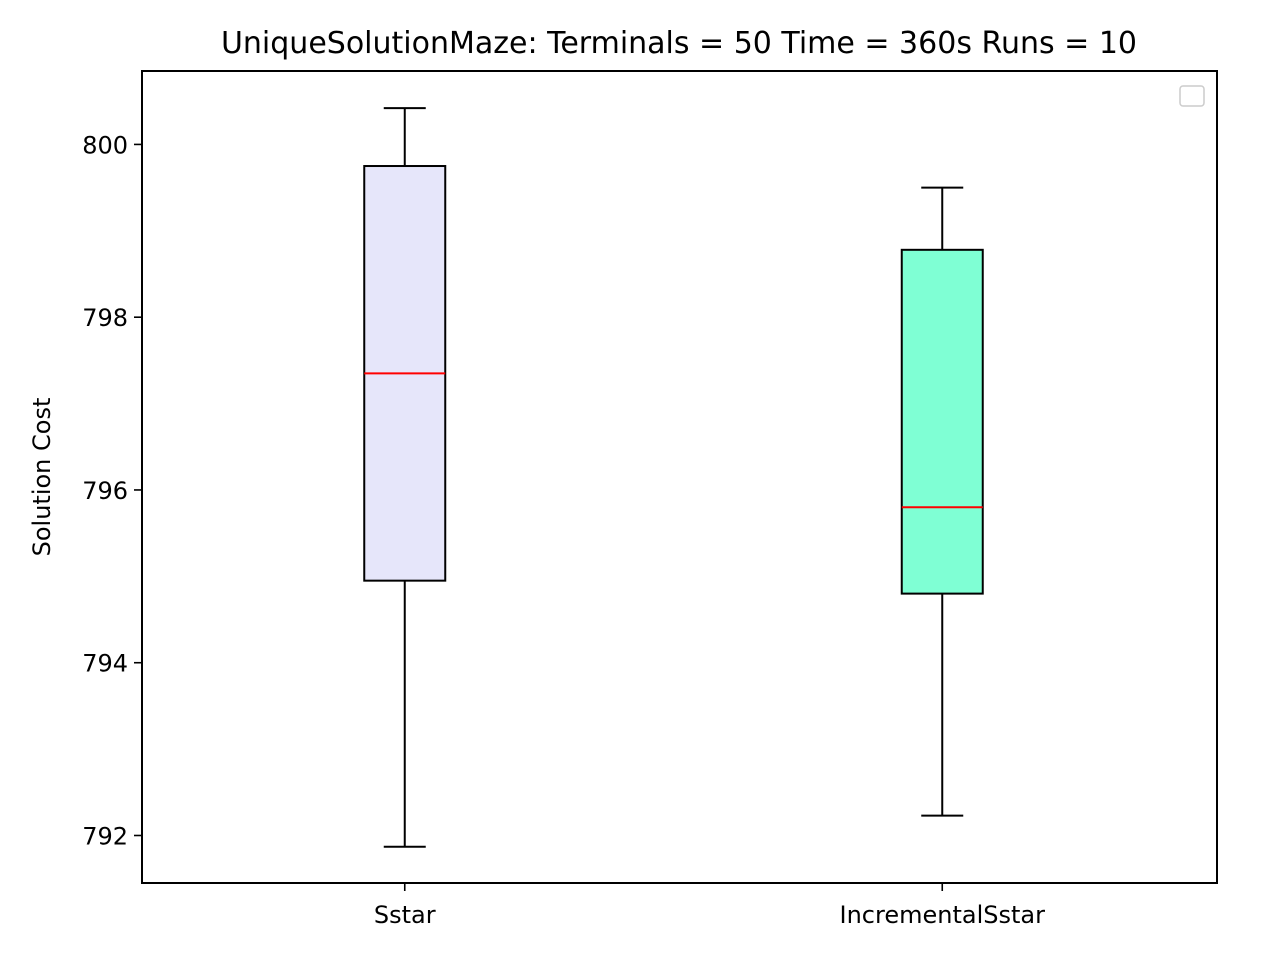  I want to click on legend-frame, so click(1192, 96).